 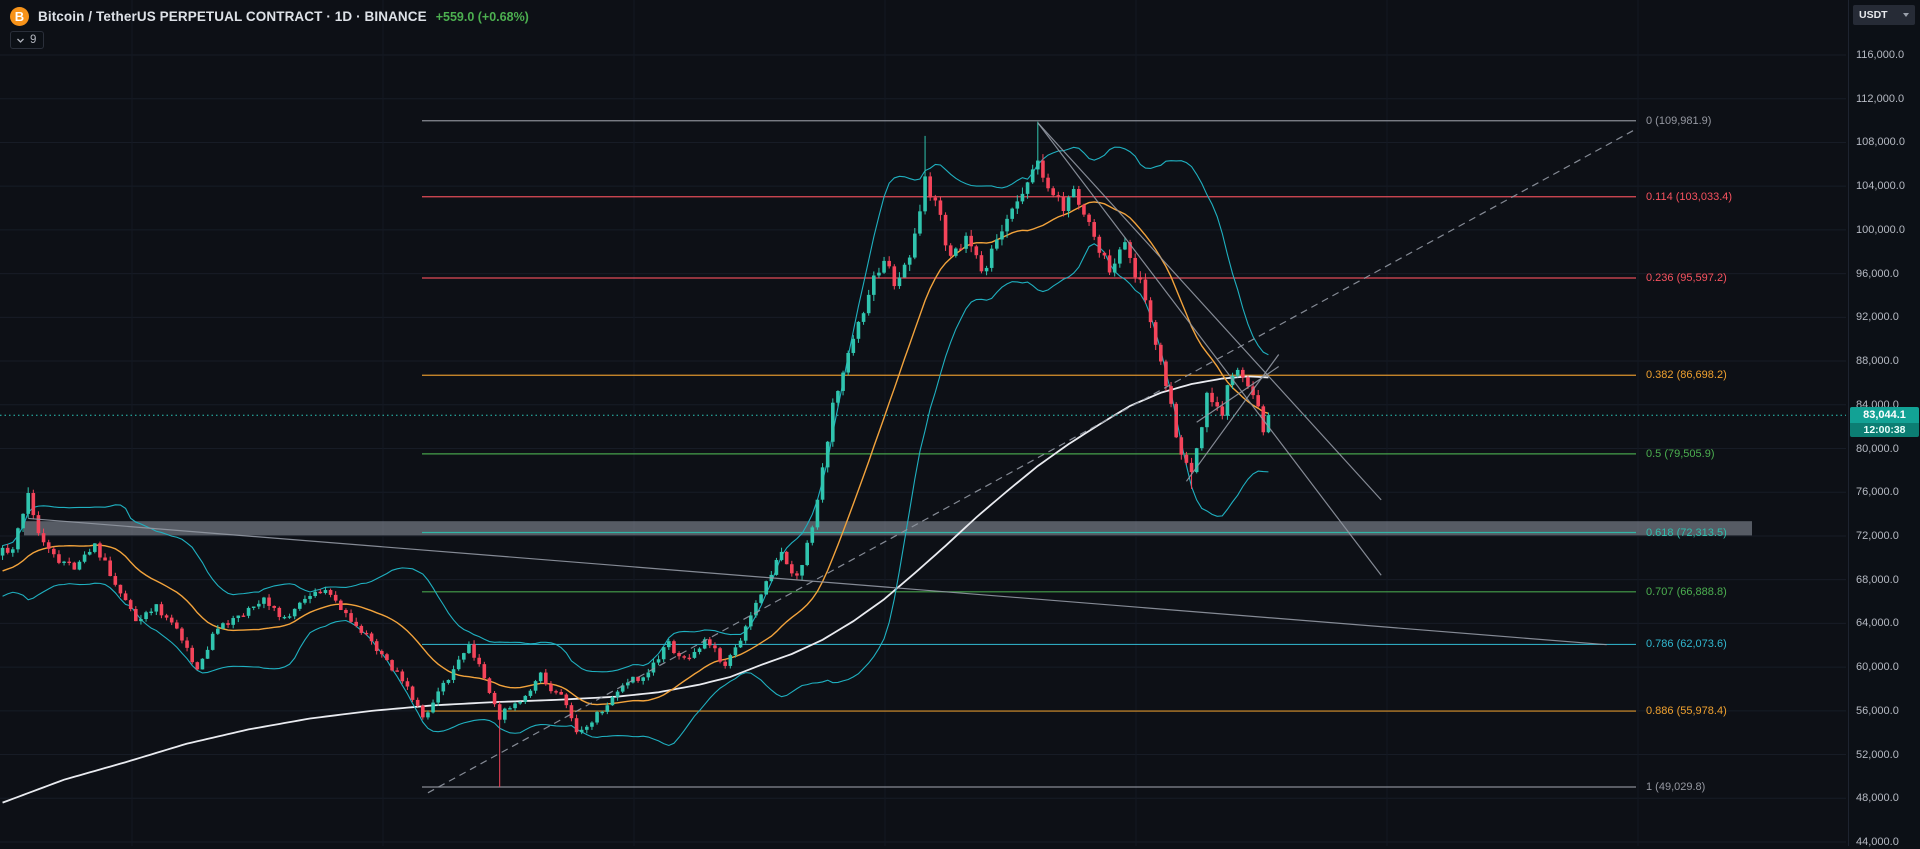 What do you see at coordinates (1877, 842) in the screenshot?
I see `price-tick-label: 44,000.0` at bounding box center [1877, 842].